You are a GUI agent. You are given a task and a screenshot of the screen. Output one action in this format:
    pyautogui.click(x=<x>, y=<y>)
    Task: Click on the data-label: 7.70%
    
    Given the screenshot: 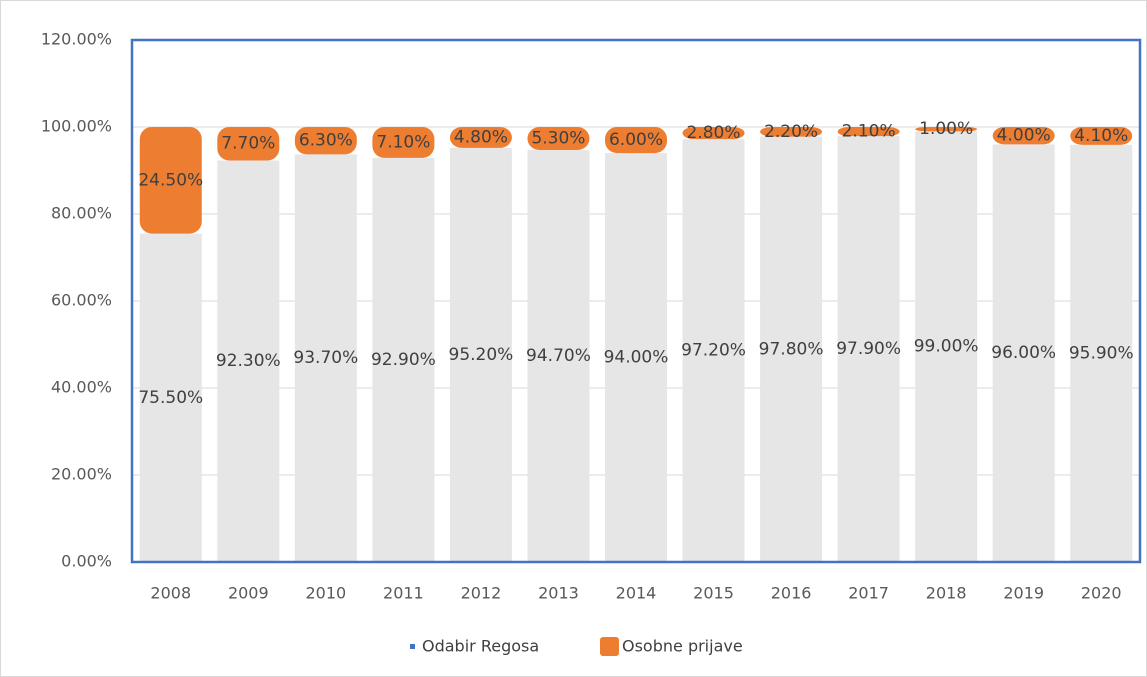 What is the action you would take?
    pyautogui.click(x=248, y=144)
    